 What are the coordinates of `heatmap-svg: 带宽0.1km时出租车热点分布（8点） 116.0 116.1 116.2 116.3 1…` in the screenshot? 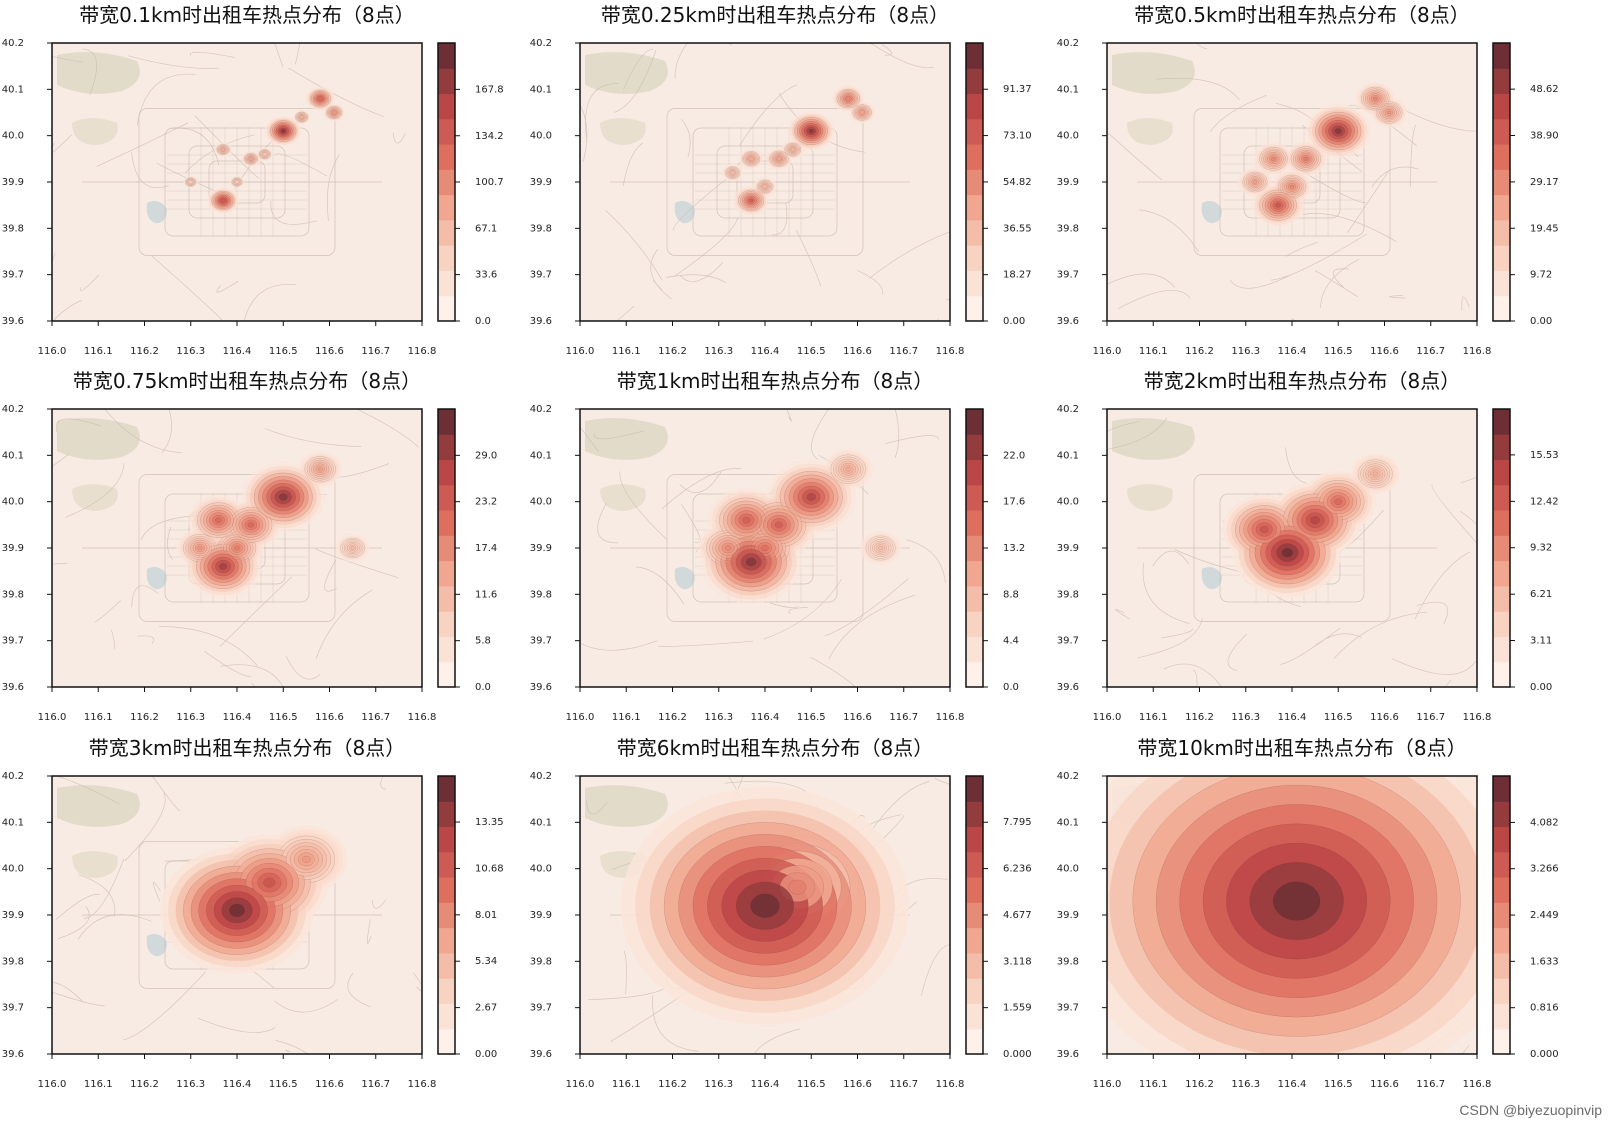 It's located at (253, 180).